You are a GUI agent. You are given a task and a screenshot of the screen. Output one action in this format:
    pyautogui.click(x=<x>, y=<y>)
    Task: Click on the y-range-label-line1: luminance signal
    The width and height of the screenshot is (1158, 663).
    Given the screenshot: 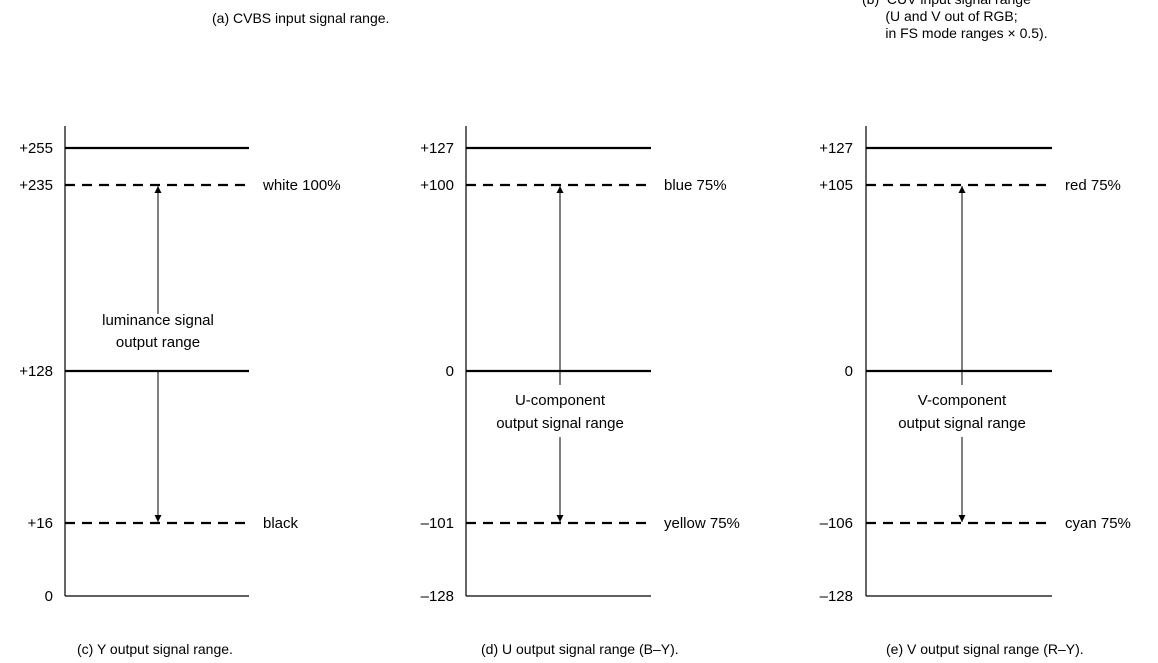 What is the action you would take?
    pyautogui.click(x=158, y=320)
    